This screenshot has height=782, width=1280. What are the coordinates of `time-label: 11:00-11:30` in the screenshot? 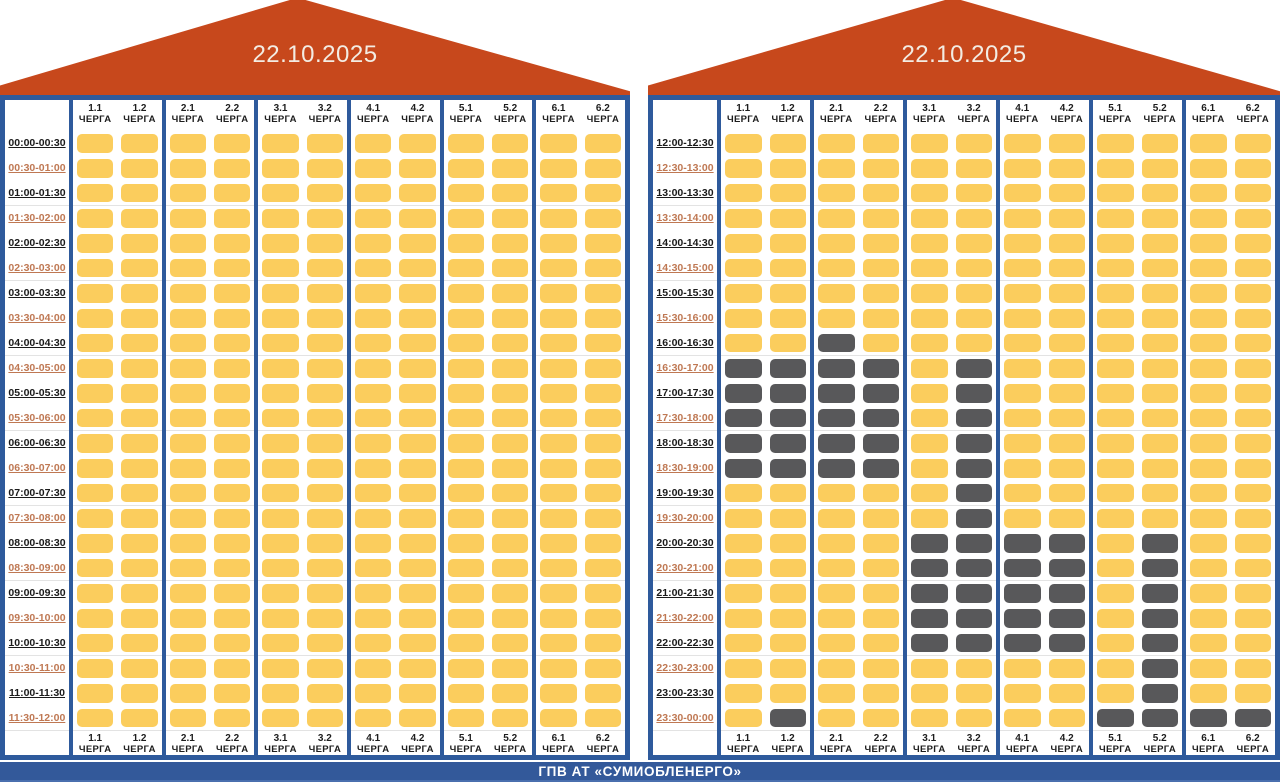 It's located at (37, 693).